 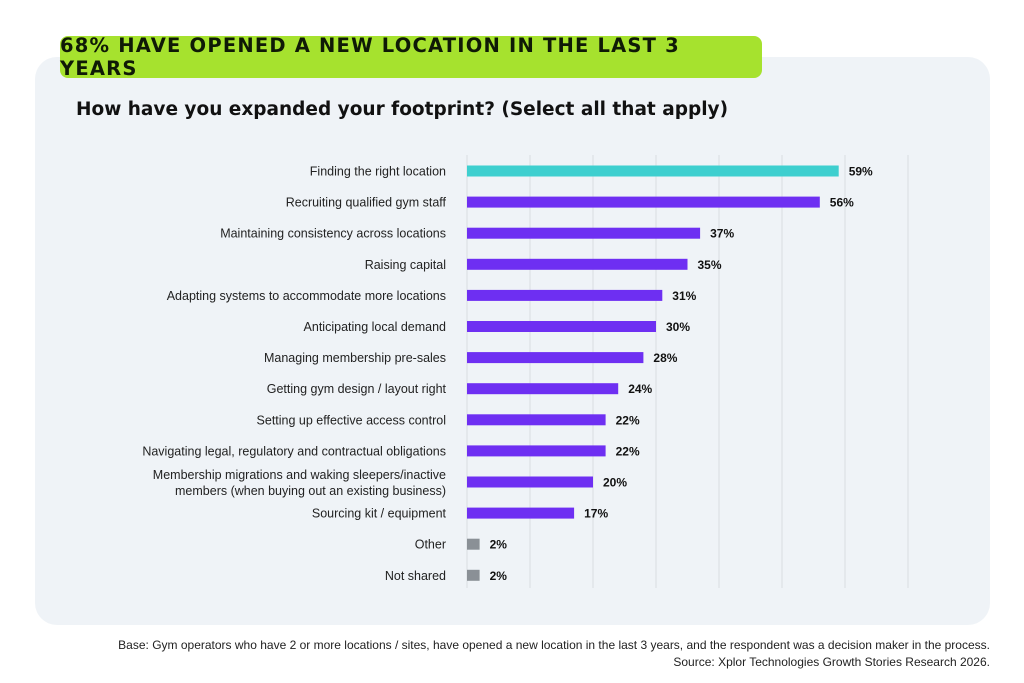 I want to click on category-label: Anticipating local demand, so click(x=375, y=327).